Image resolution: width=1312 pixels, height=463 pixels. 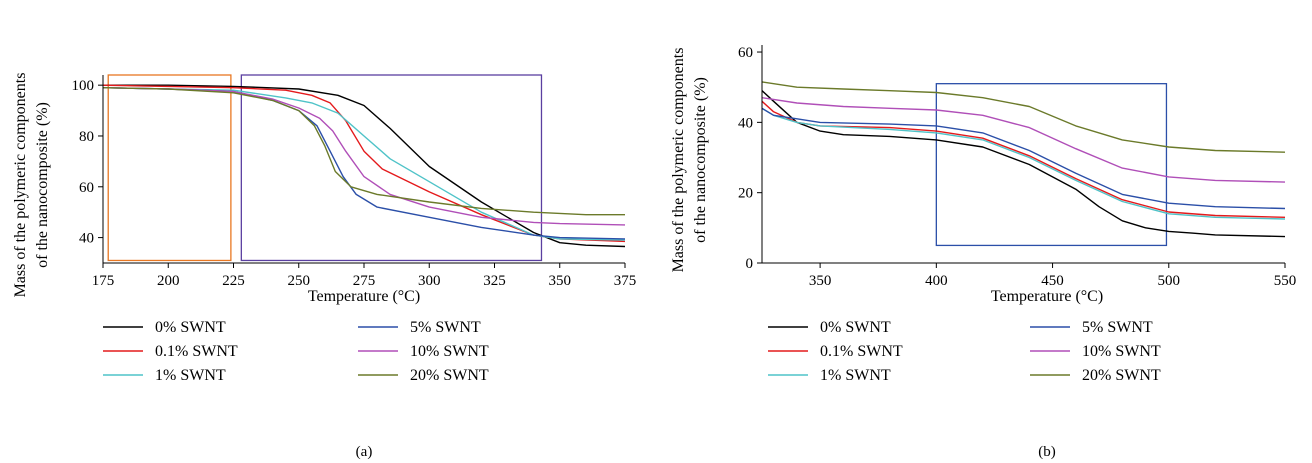 What do you see at coordinates (83, 86) in the screenshot?
I see `y-tick-label: 100` at bounding box center [83, 86].